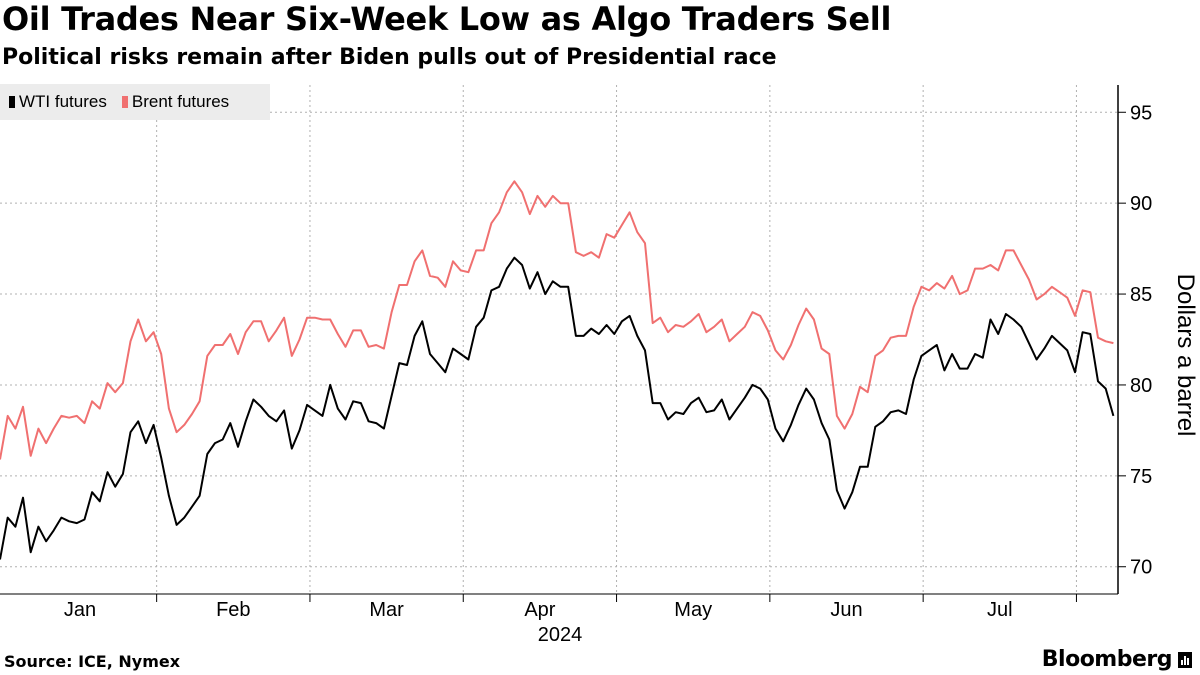 This screenshot has height=675, width=1200. What do you see at coordinates (1185, 659) in the screenshot?
I see `bloomberg-terminal-icon` at bounding box center [1185, 659].